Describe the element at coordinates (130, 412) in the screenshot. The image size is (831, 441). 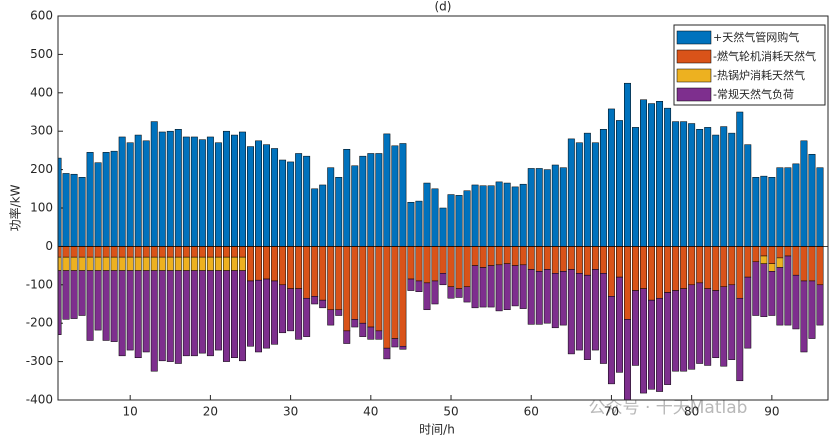
I see `x-tick-label: 10` at that location.